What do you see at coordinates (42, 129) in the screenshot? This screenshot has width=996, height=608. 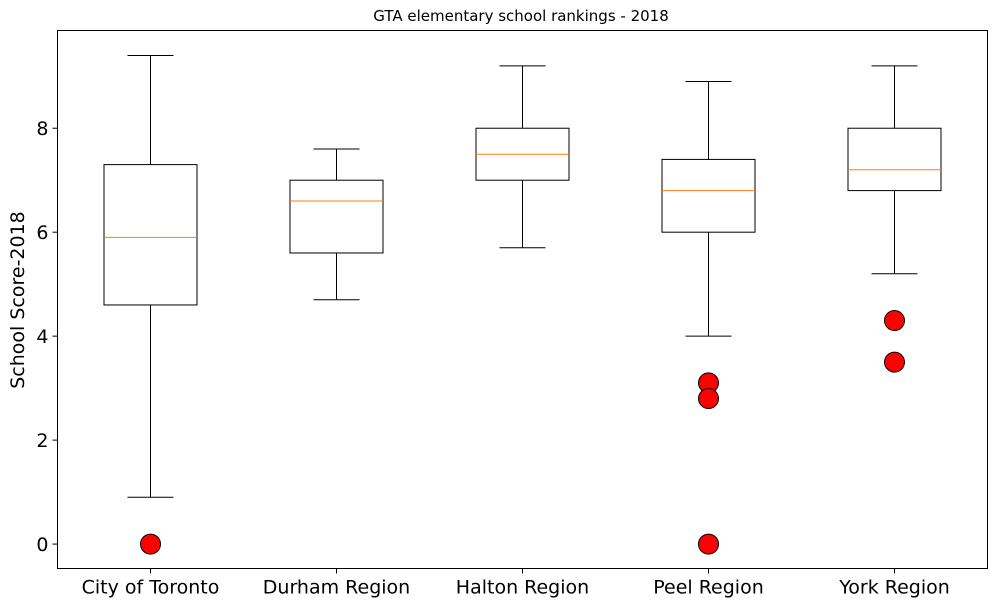 I see `y-tick-label: 8` at bounding box center [42, 129].